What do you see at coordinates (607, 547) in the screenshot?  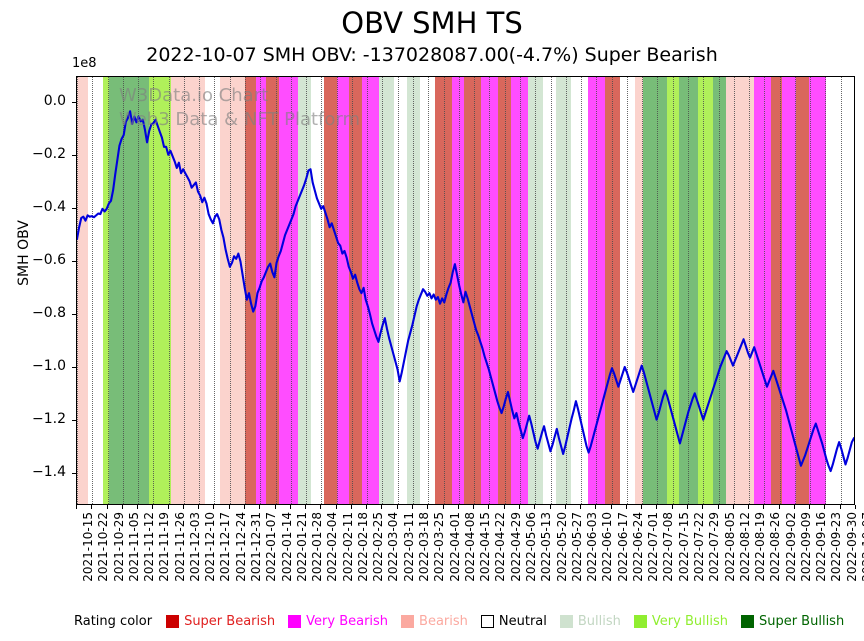 I see `x-axis-tick-label: 2022-06-10` at bounding box center [607, 547].